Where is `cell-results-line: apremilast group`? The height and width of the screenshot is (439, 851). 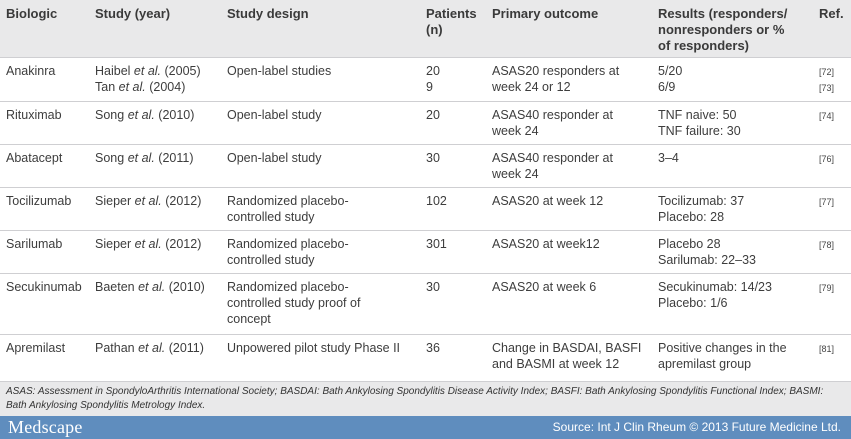 cell-results-line: apremilast group is located at coordinates (705, 363).